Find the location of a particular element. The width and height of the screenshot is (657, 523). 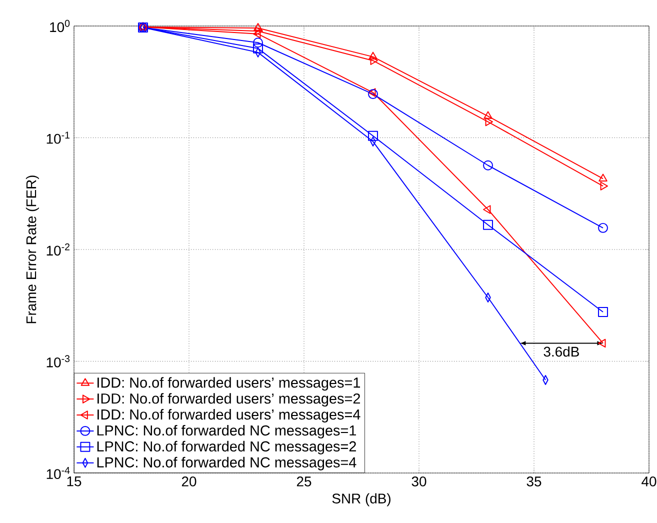

legend-label: LPNC: No.of forwarded NC messages=4 is located at coordinates (226, 463).